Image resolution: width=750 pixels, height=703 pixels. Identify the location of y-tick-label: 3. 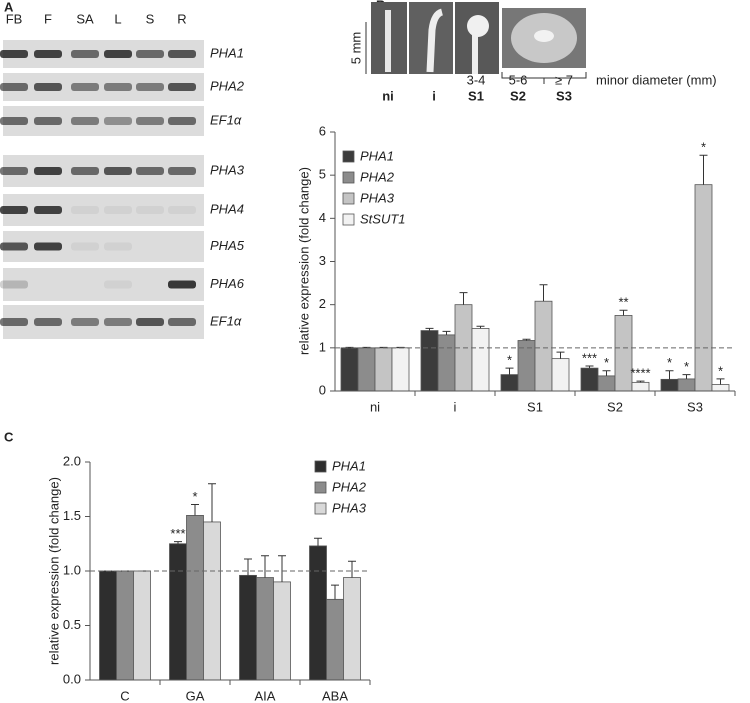
(322, 260).